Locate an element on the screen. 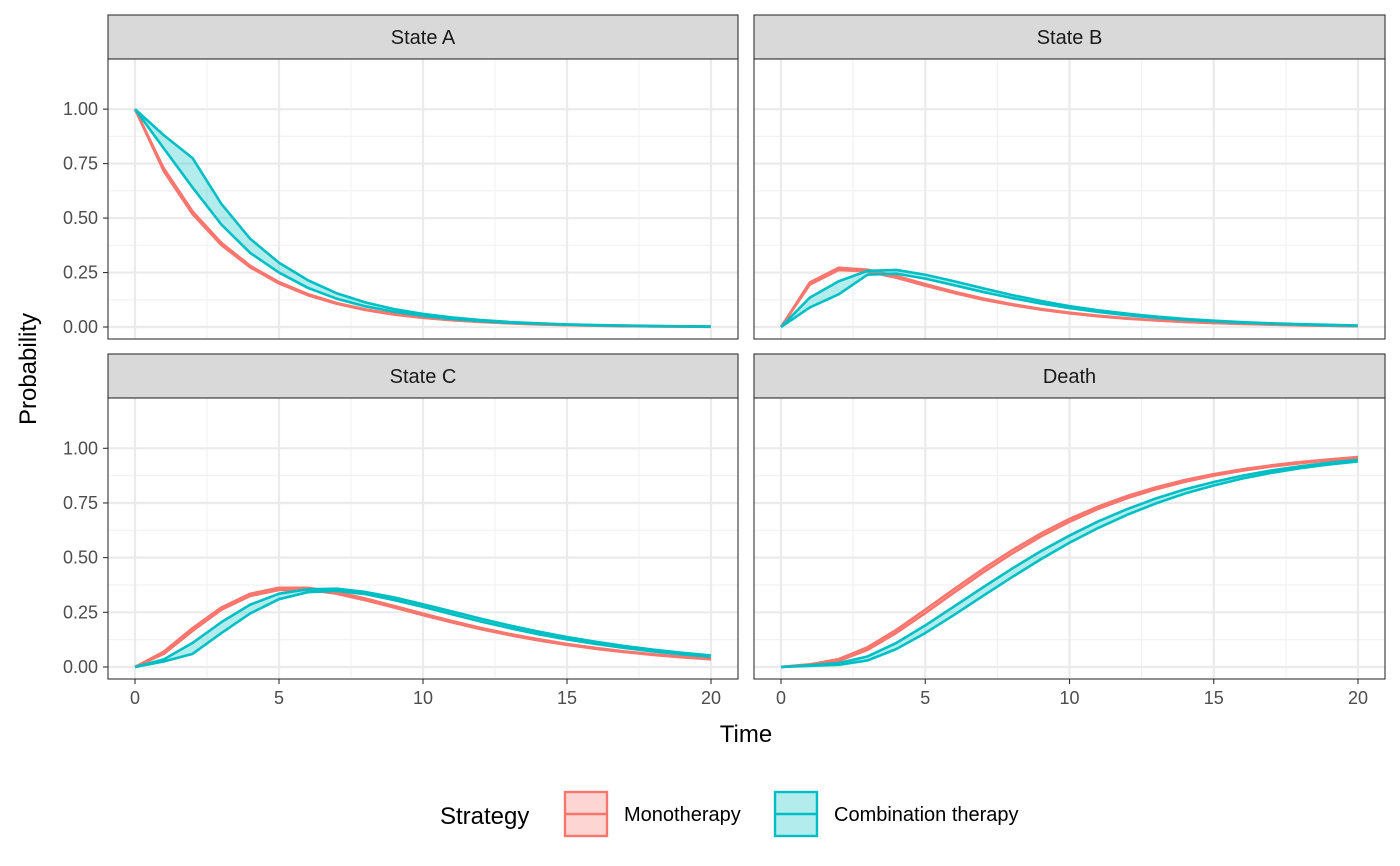 Image resolution: width=1400 pixels, height=866 pixels. facet-title: State B is located at coordinates (1070, 38).